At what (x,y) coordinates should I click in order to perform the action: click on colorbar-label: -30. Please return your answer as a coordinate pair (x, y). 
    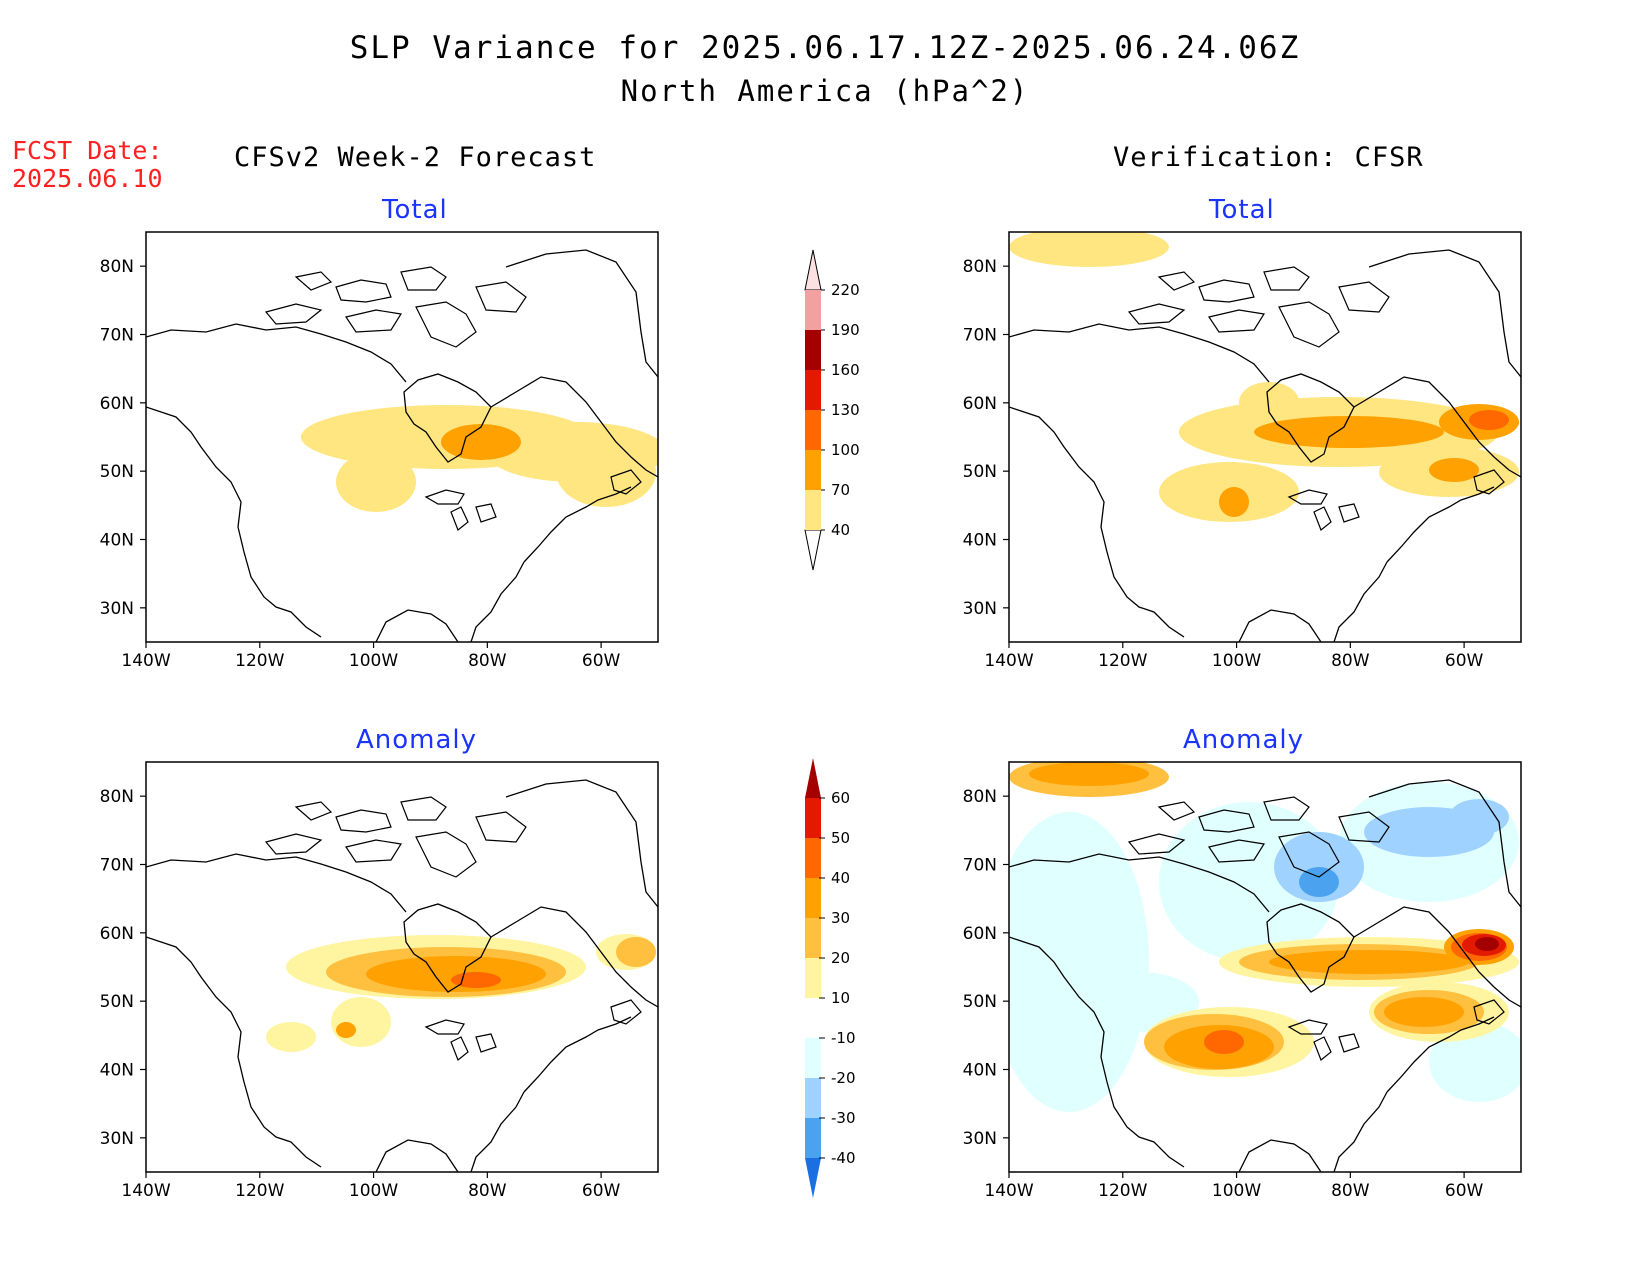
    Looking at the image, I should click on (843, 1118).